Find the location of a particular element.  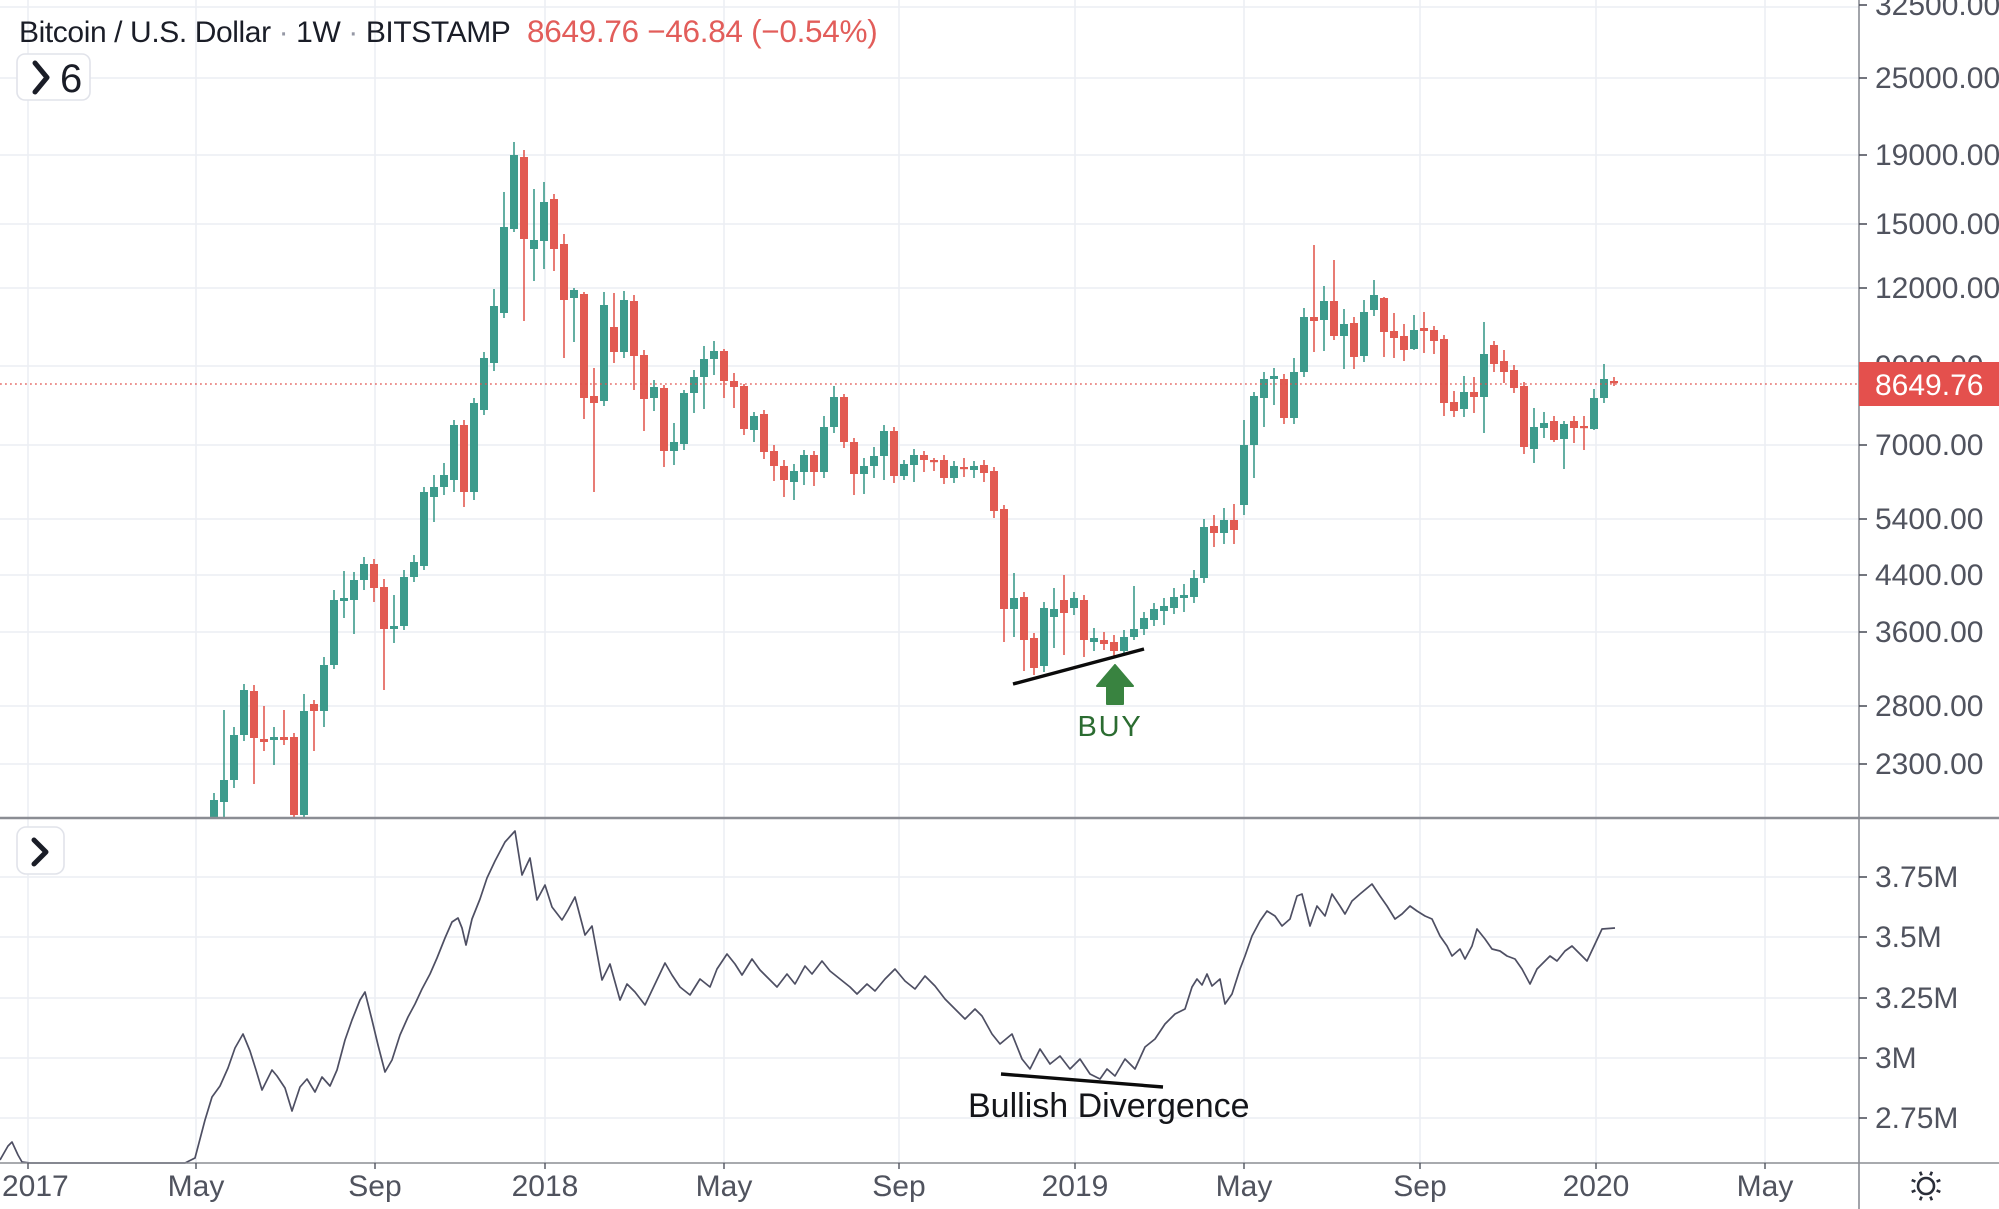

svg-text: BUY is located at coordinates (1109, 727).